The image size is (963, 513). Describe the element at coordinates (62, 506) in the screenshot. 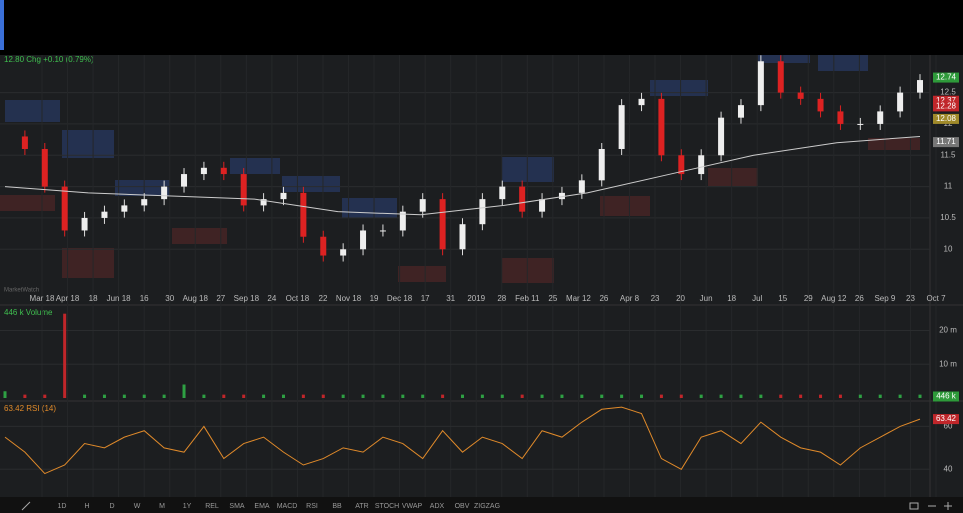

I see `toolbar-item: 1D` at that location.